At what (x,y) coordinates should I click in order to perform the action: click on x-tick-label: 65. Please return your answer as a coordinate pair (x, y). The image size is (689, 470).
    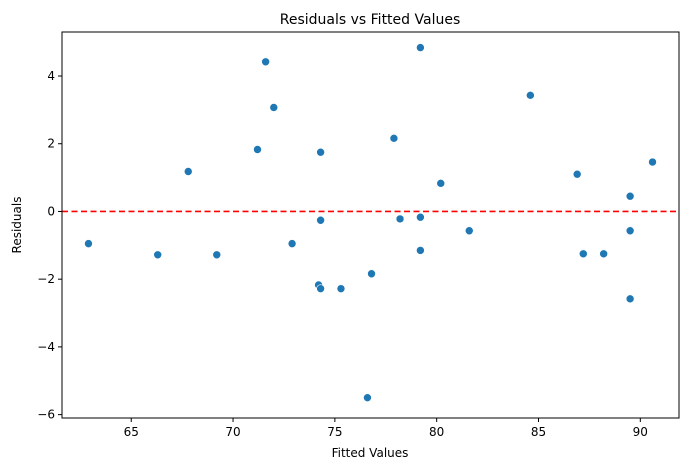
    Looking at the image, I should click on (131, 432).